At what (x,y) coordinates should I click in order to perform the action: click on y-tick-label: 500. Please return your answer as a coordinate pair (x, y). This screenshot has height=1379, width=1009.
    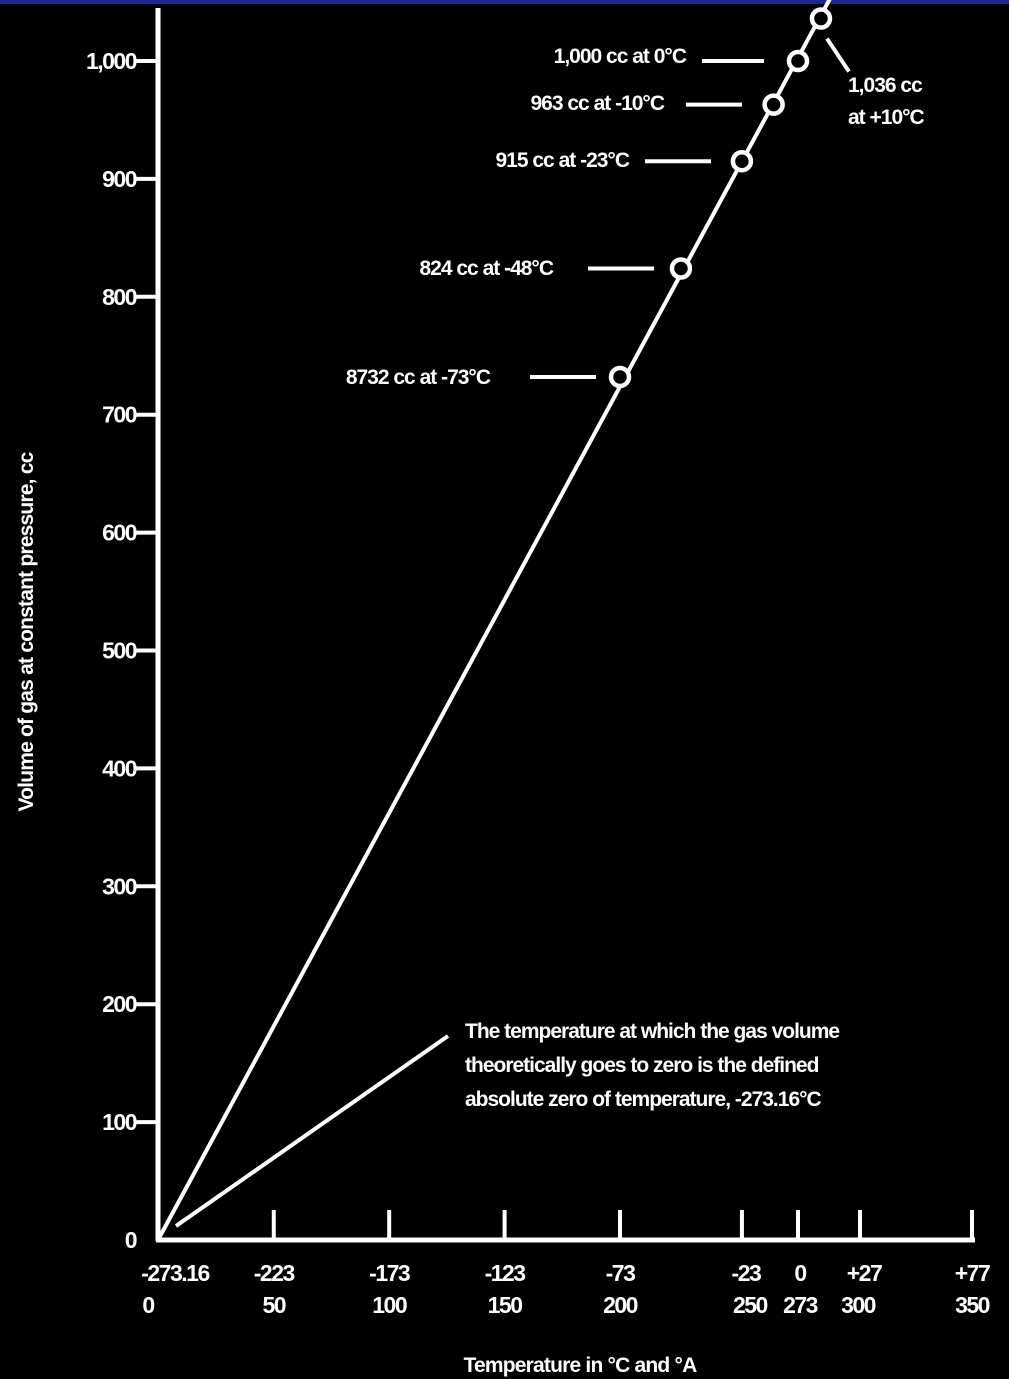
    Looking at the image, I should click on (119, 651).